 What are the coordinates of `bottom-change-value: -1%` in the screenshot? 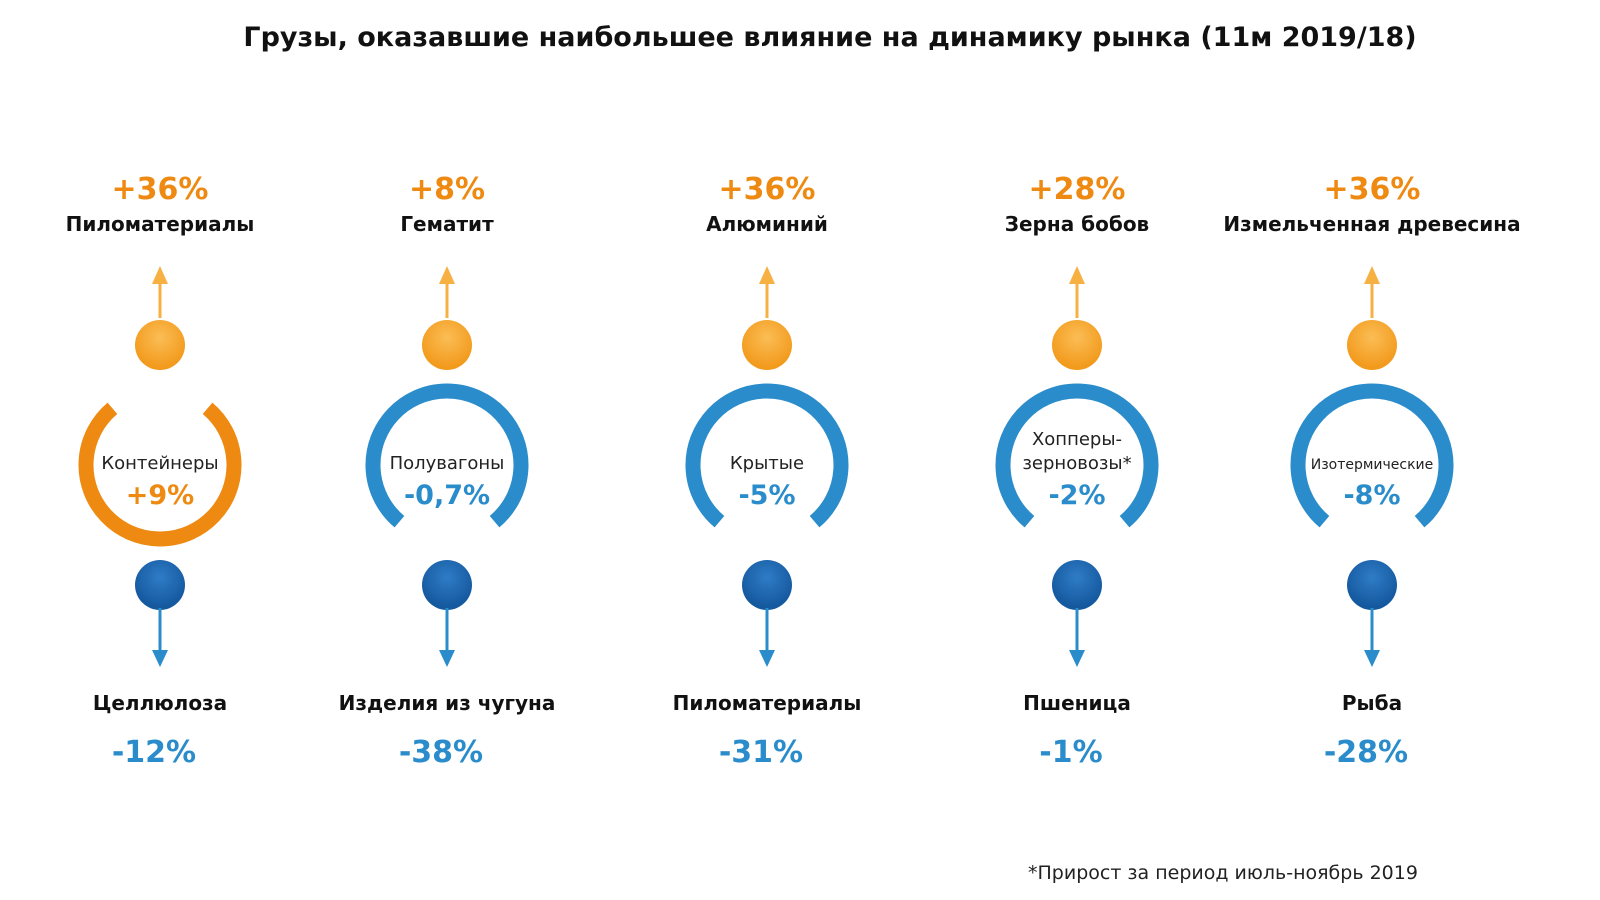 It's located at (1070, 752).